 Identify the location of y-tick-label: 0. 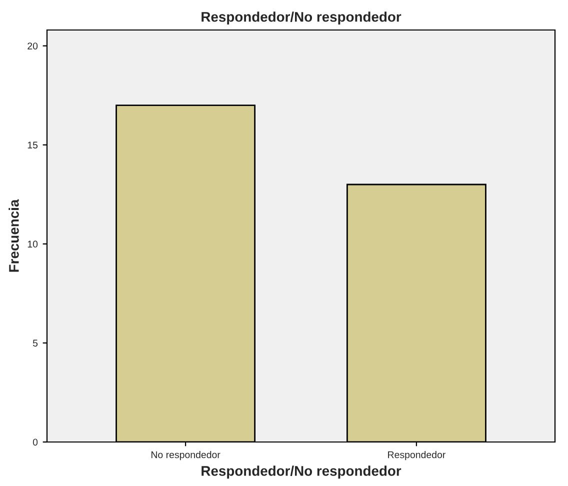
(35, 442).